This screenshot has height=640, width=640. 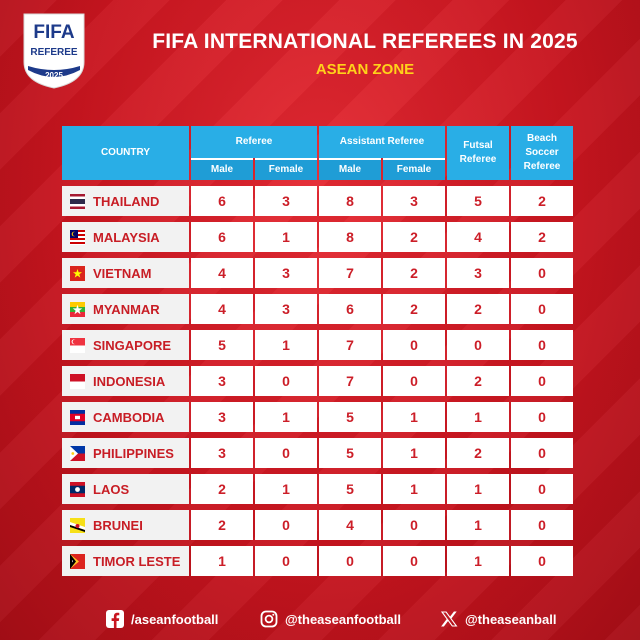 What do you see at coordinates (449, 619) in the screenshot?
I see `x-icon` at bounding box center [449, 619].